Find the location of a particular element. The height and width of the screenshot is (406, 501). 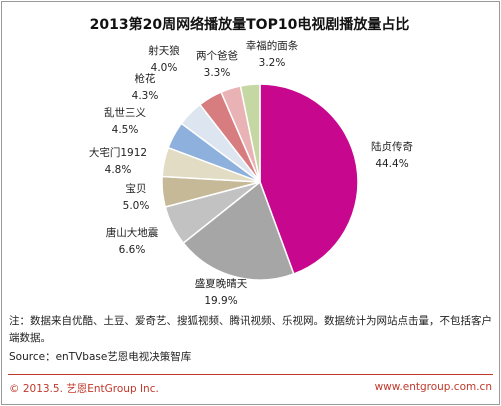

slice-value-1: 44.4% is located at coordinates (391, 164).